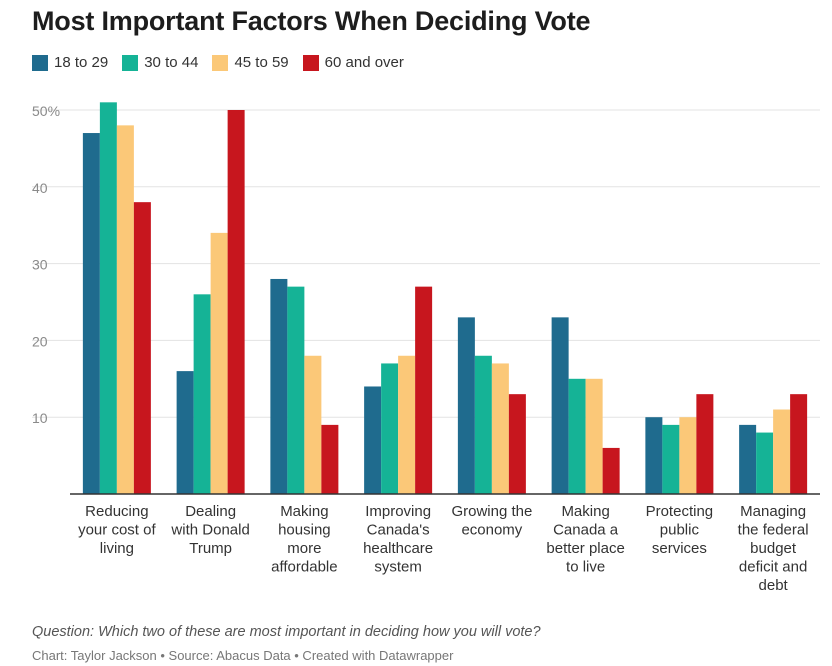 The width and height of the screenshot is (832, 666). I want to click on x-tick-label-3: Making housing more affordable, so click(304, 539).